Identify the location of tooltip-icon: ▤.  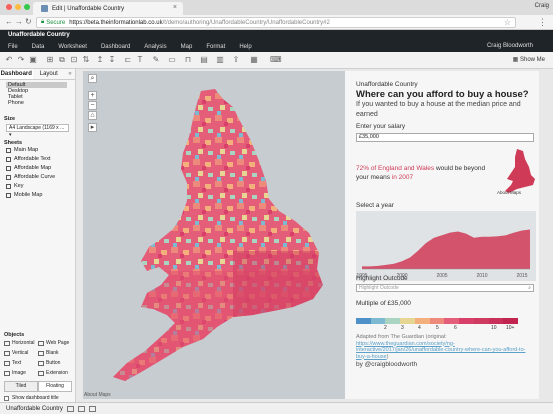
(204, 59).